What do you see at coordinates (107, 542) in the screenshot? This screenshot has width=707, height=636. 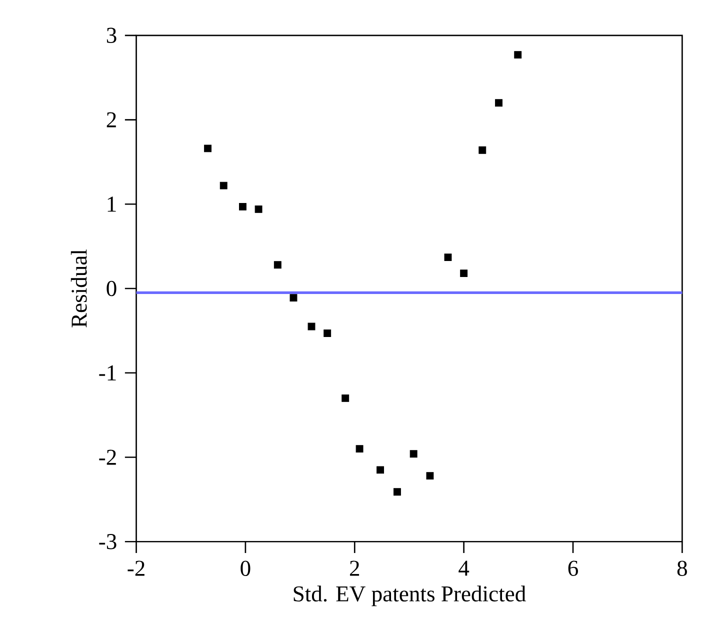 I see `y-tick-label: -3` at bounding box center [107, 542].